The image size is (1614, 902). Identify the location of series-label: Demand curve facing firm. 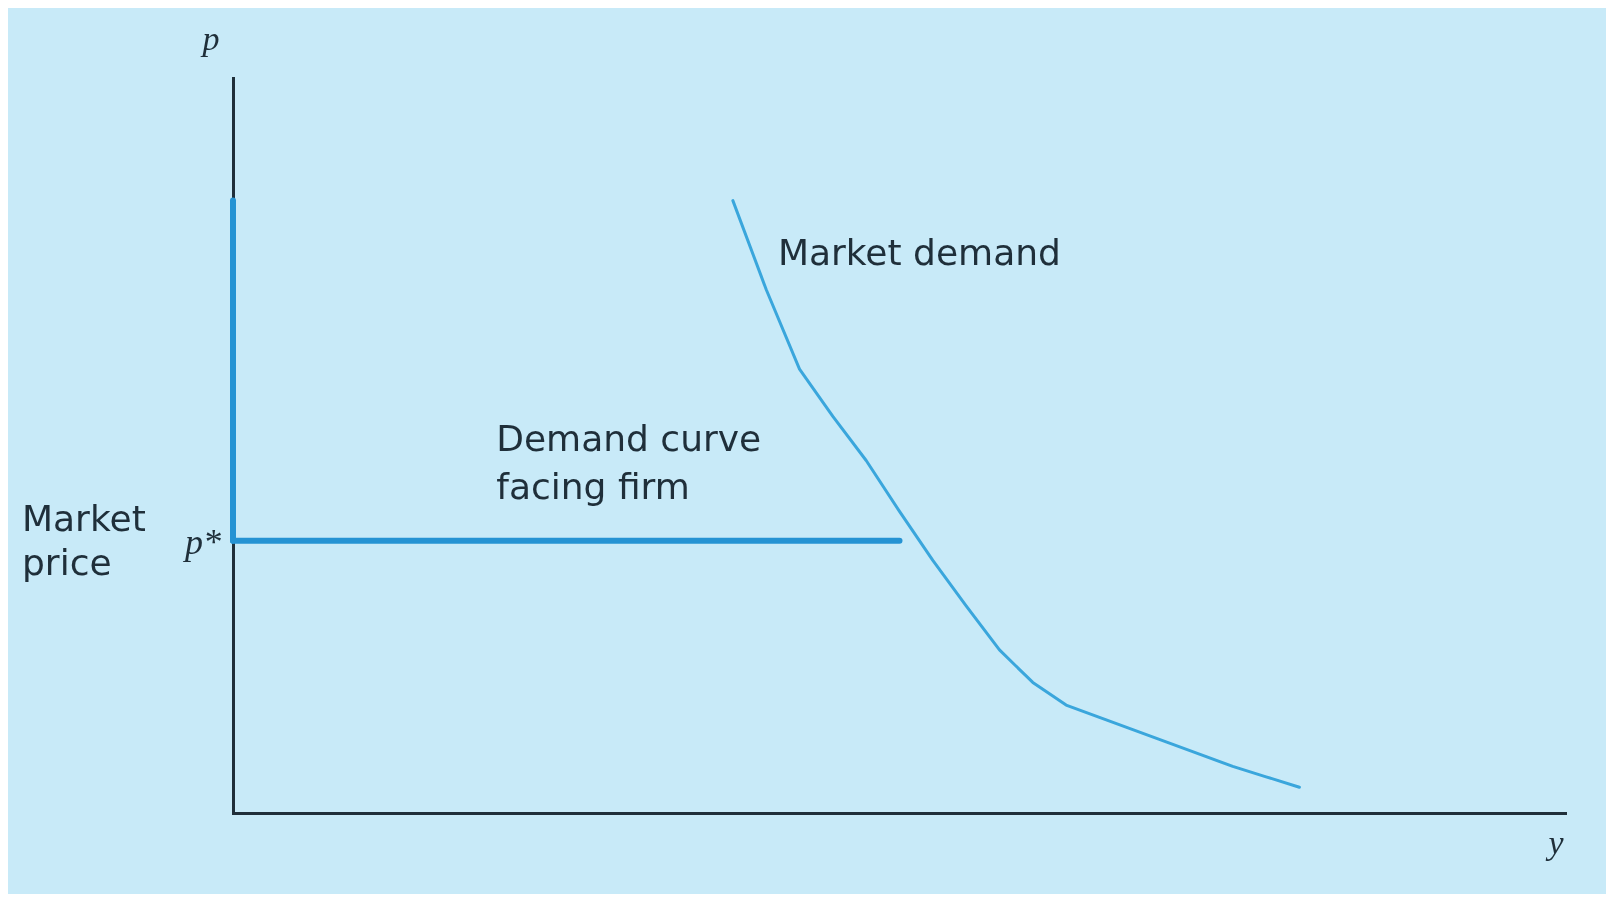
(629, 462).